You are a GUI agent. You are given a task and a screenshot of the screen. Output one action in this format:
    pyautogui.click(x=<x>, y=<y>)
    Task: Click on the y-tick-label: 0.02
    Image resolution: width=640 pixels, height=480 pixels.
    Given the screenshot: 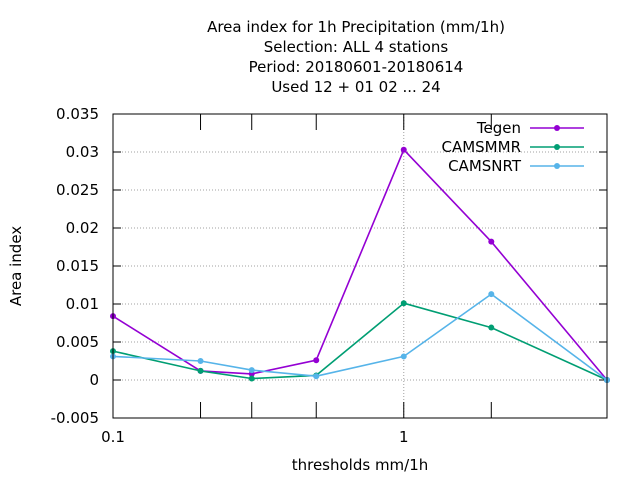 What is the action you would take?
    pyautogui.click(x=82, y=228)
    